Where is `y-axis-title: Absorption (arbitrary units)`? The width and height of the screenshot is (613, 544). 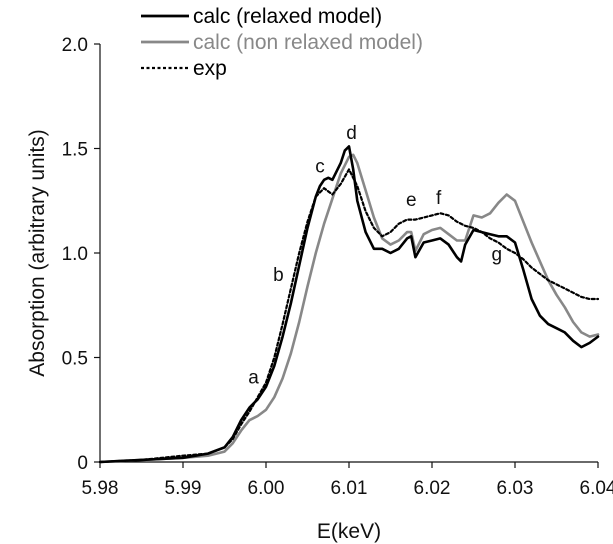
y-axis-title: Absorption (arbitrary units) is located at coordinates (37, 252).